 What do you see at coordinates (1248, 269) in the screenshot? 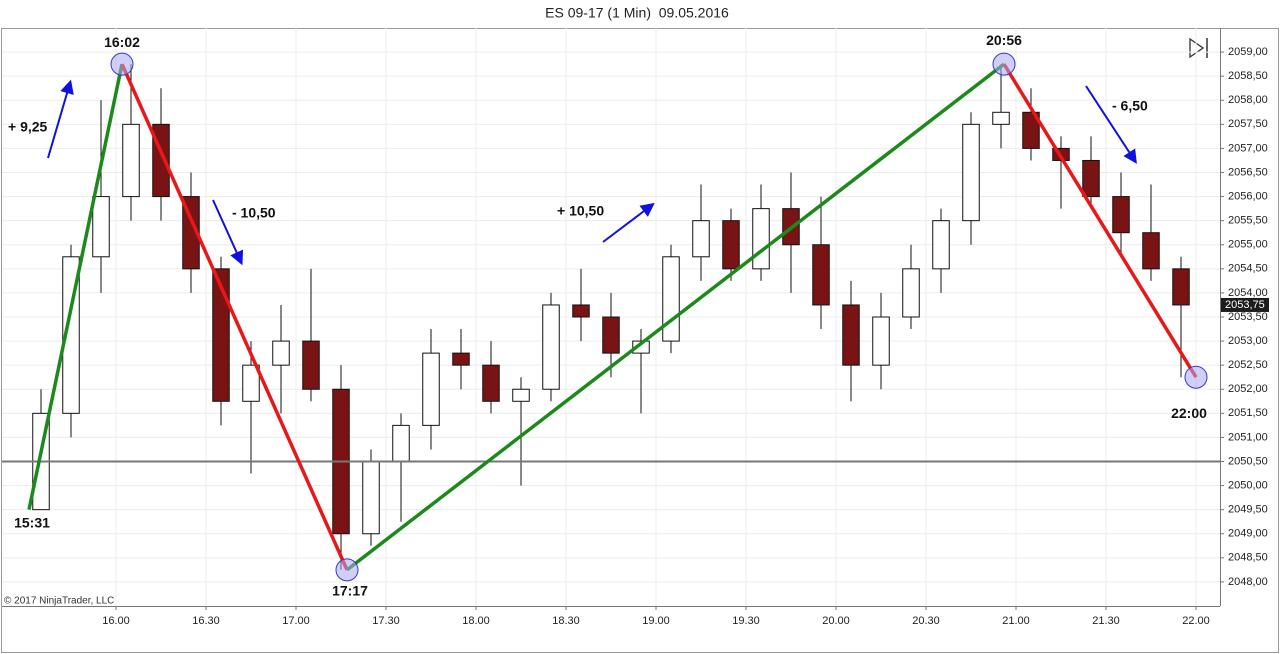
I see `y-tick-label: 2054,50` at bounding box center [1248, 269].